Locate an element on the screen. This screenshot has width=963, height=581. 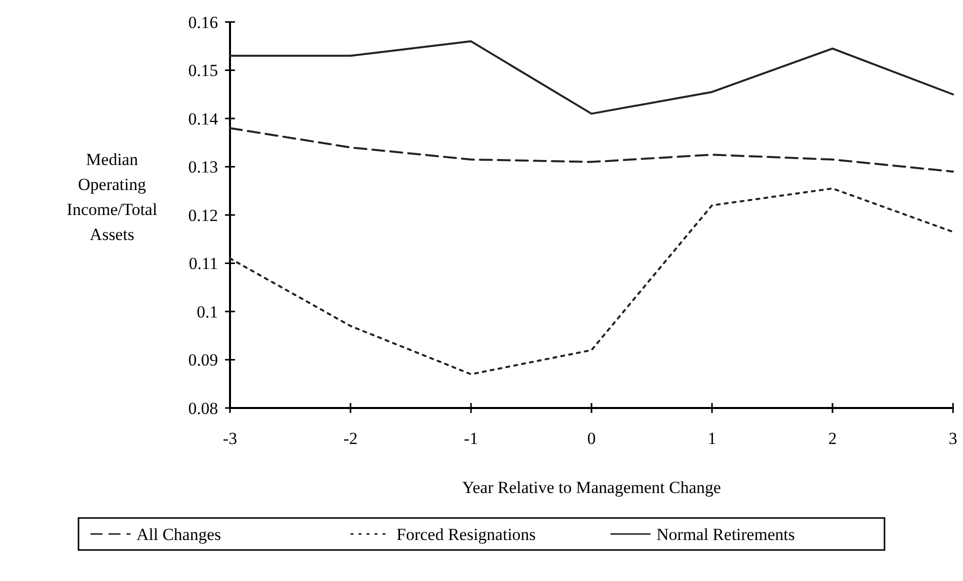
legend-label: All Changes is located at coordinates (179, 534).